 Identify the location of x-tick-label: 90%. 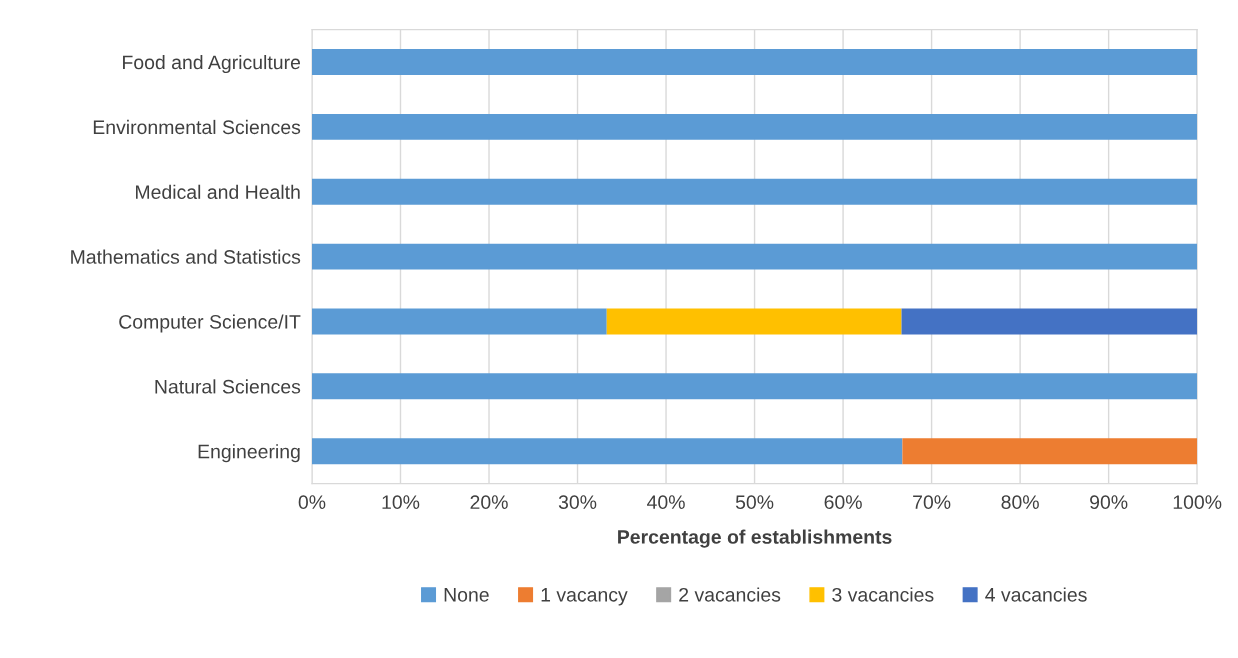
(1109, 502).